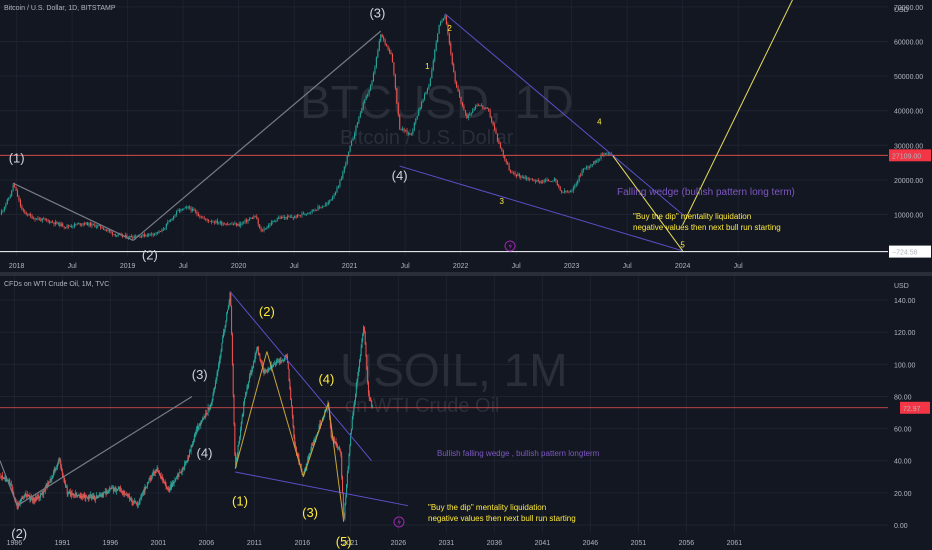  What do you see at coordinates (240, 501) in the screenshot?
I see `wave-label: (1)` at bounding box center [240, 501].